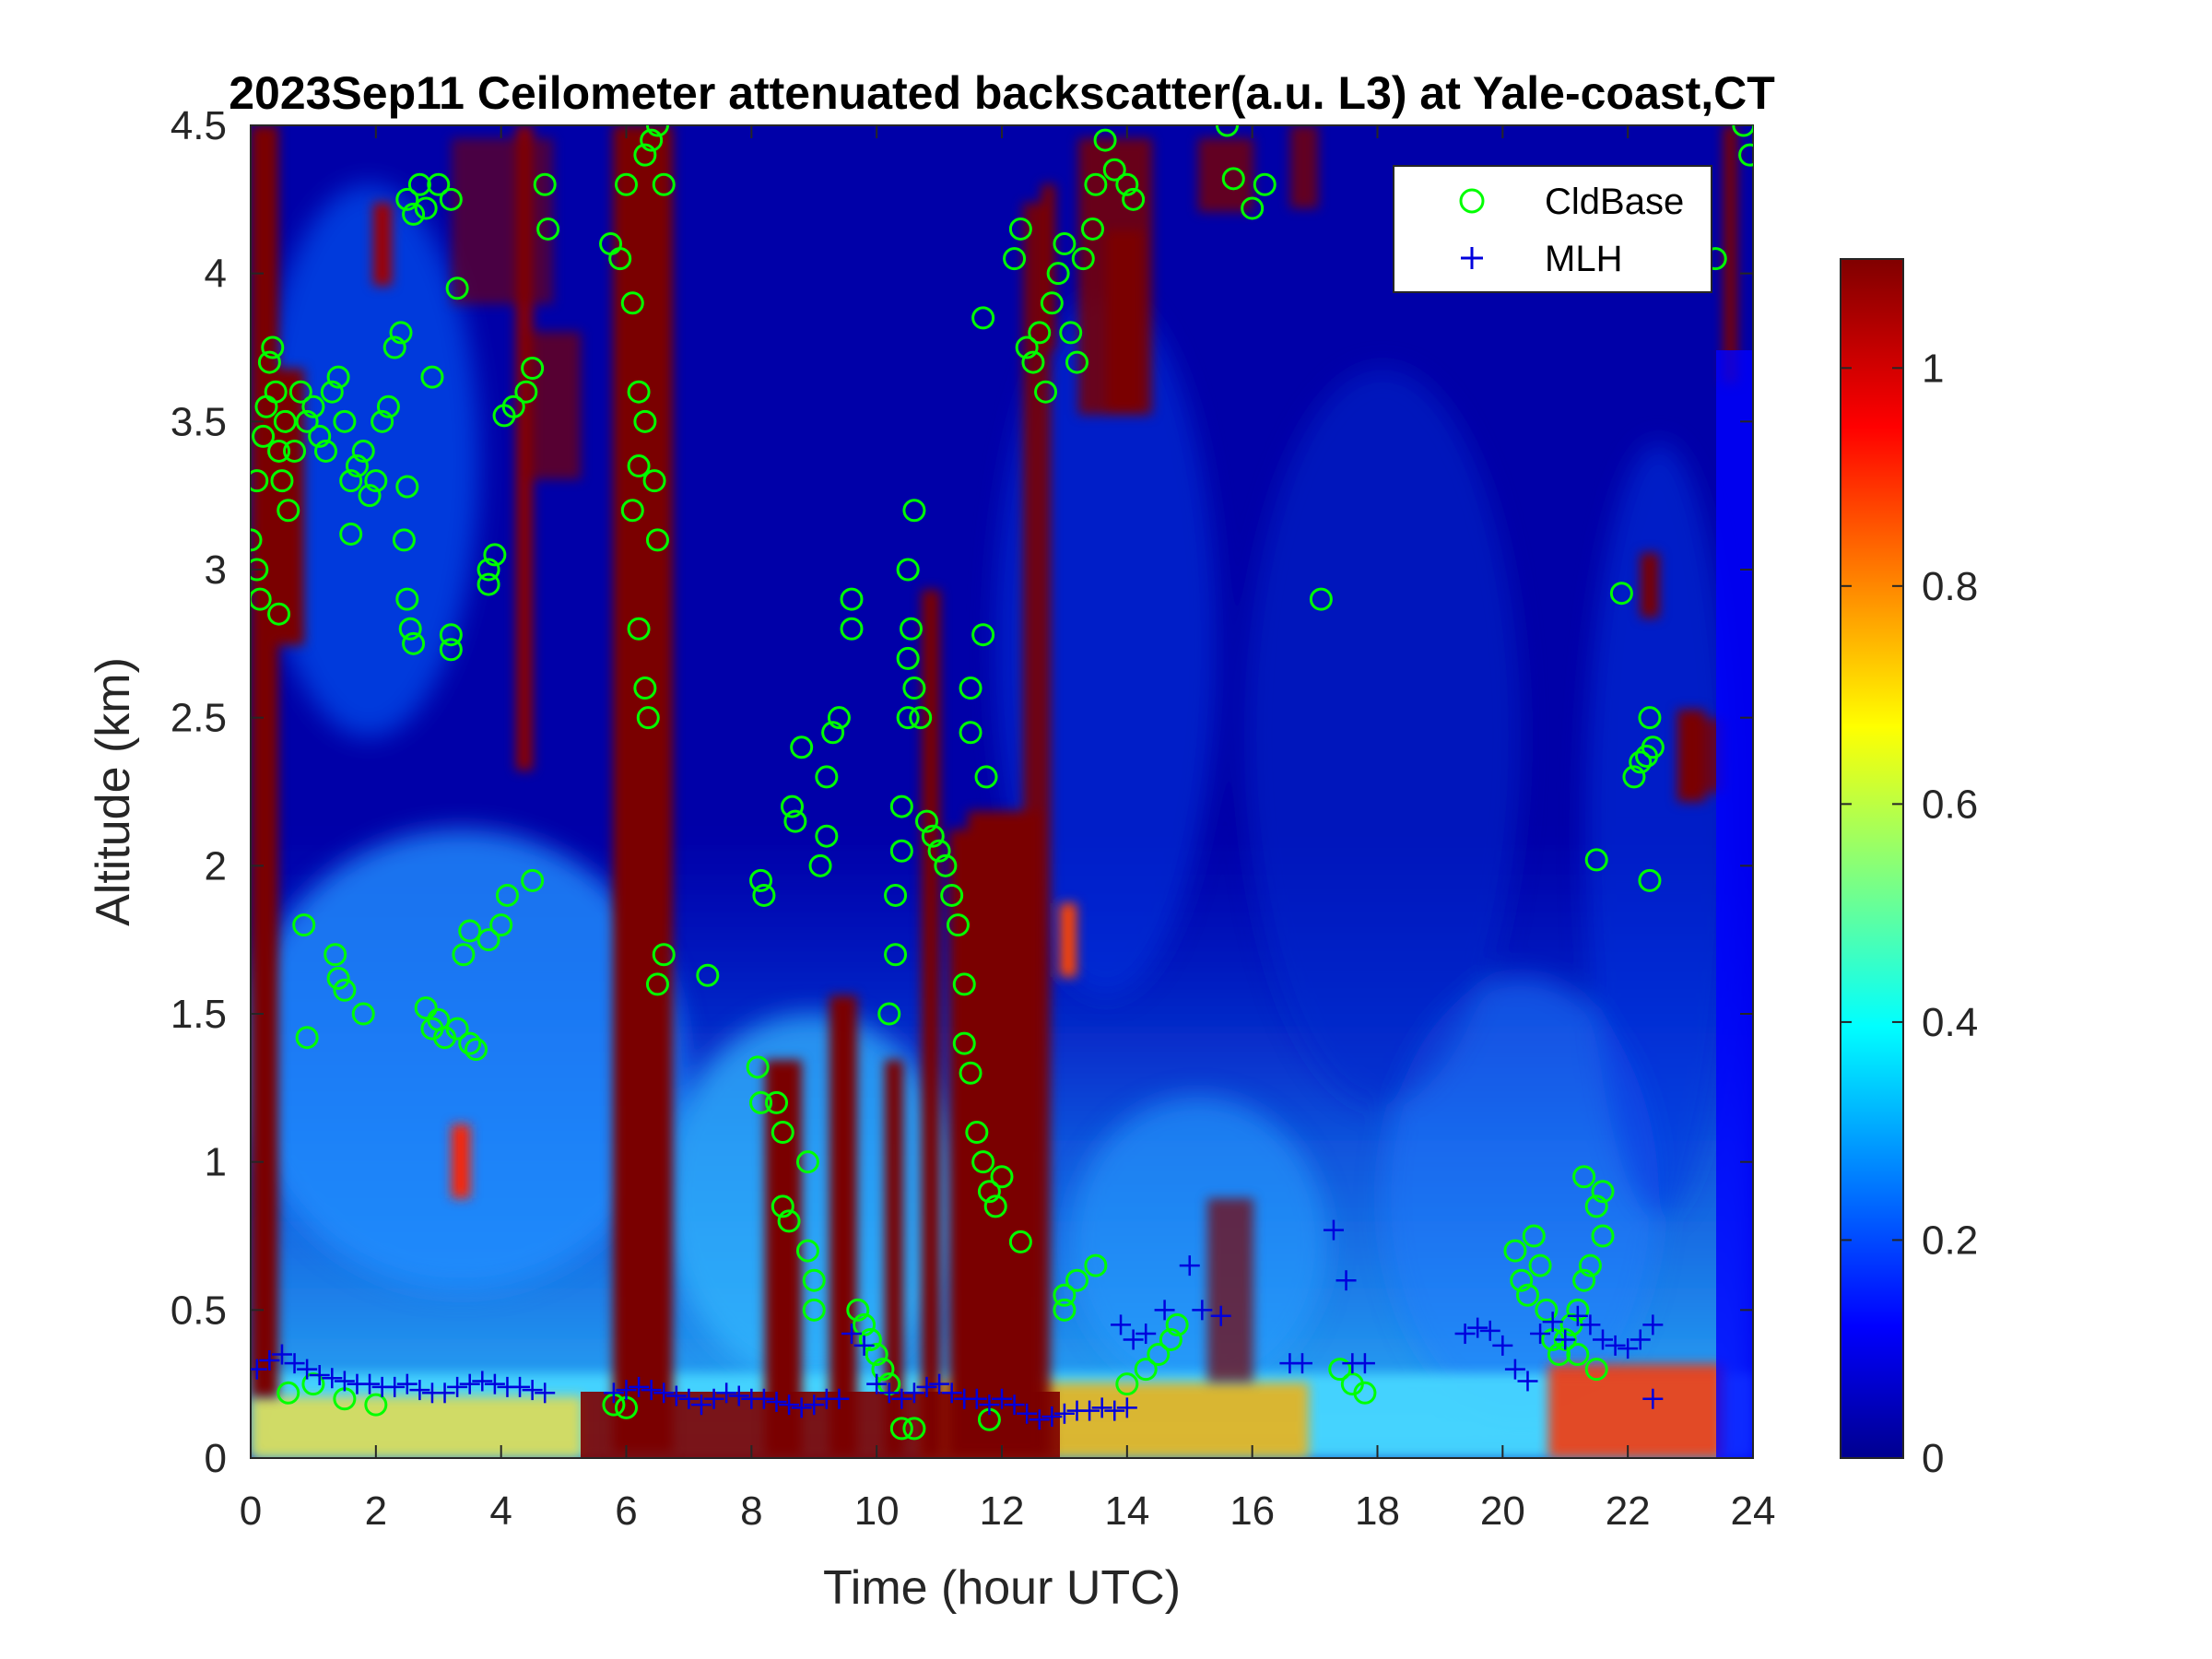  What do you see at coordinates (1002, 1588) in the screenshot?
I see `x-axis-label: Time (hour UTC)` at bounding box center [1002, 1588].